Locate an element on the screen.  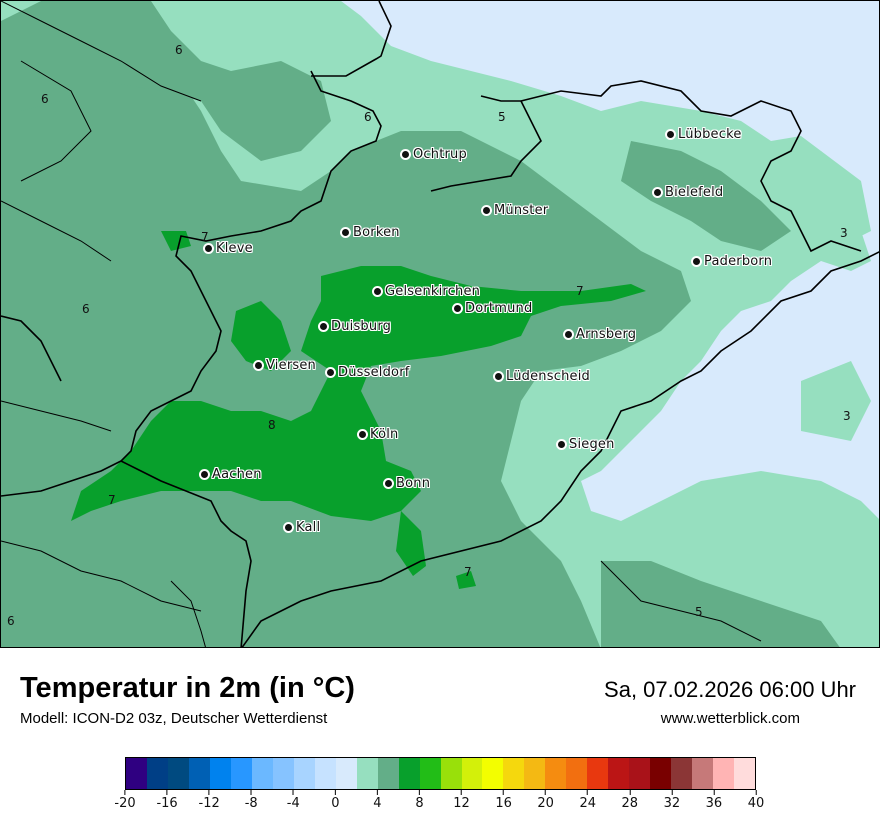
city-marker: Münster is located at coordinates (515, 210).